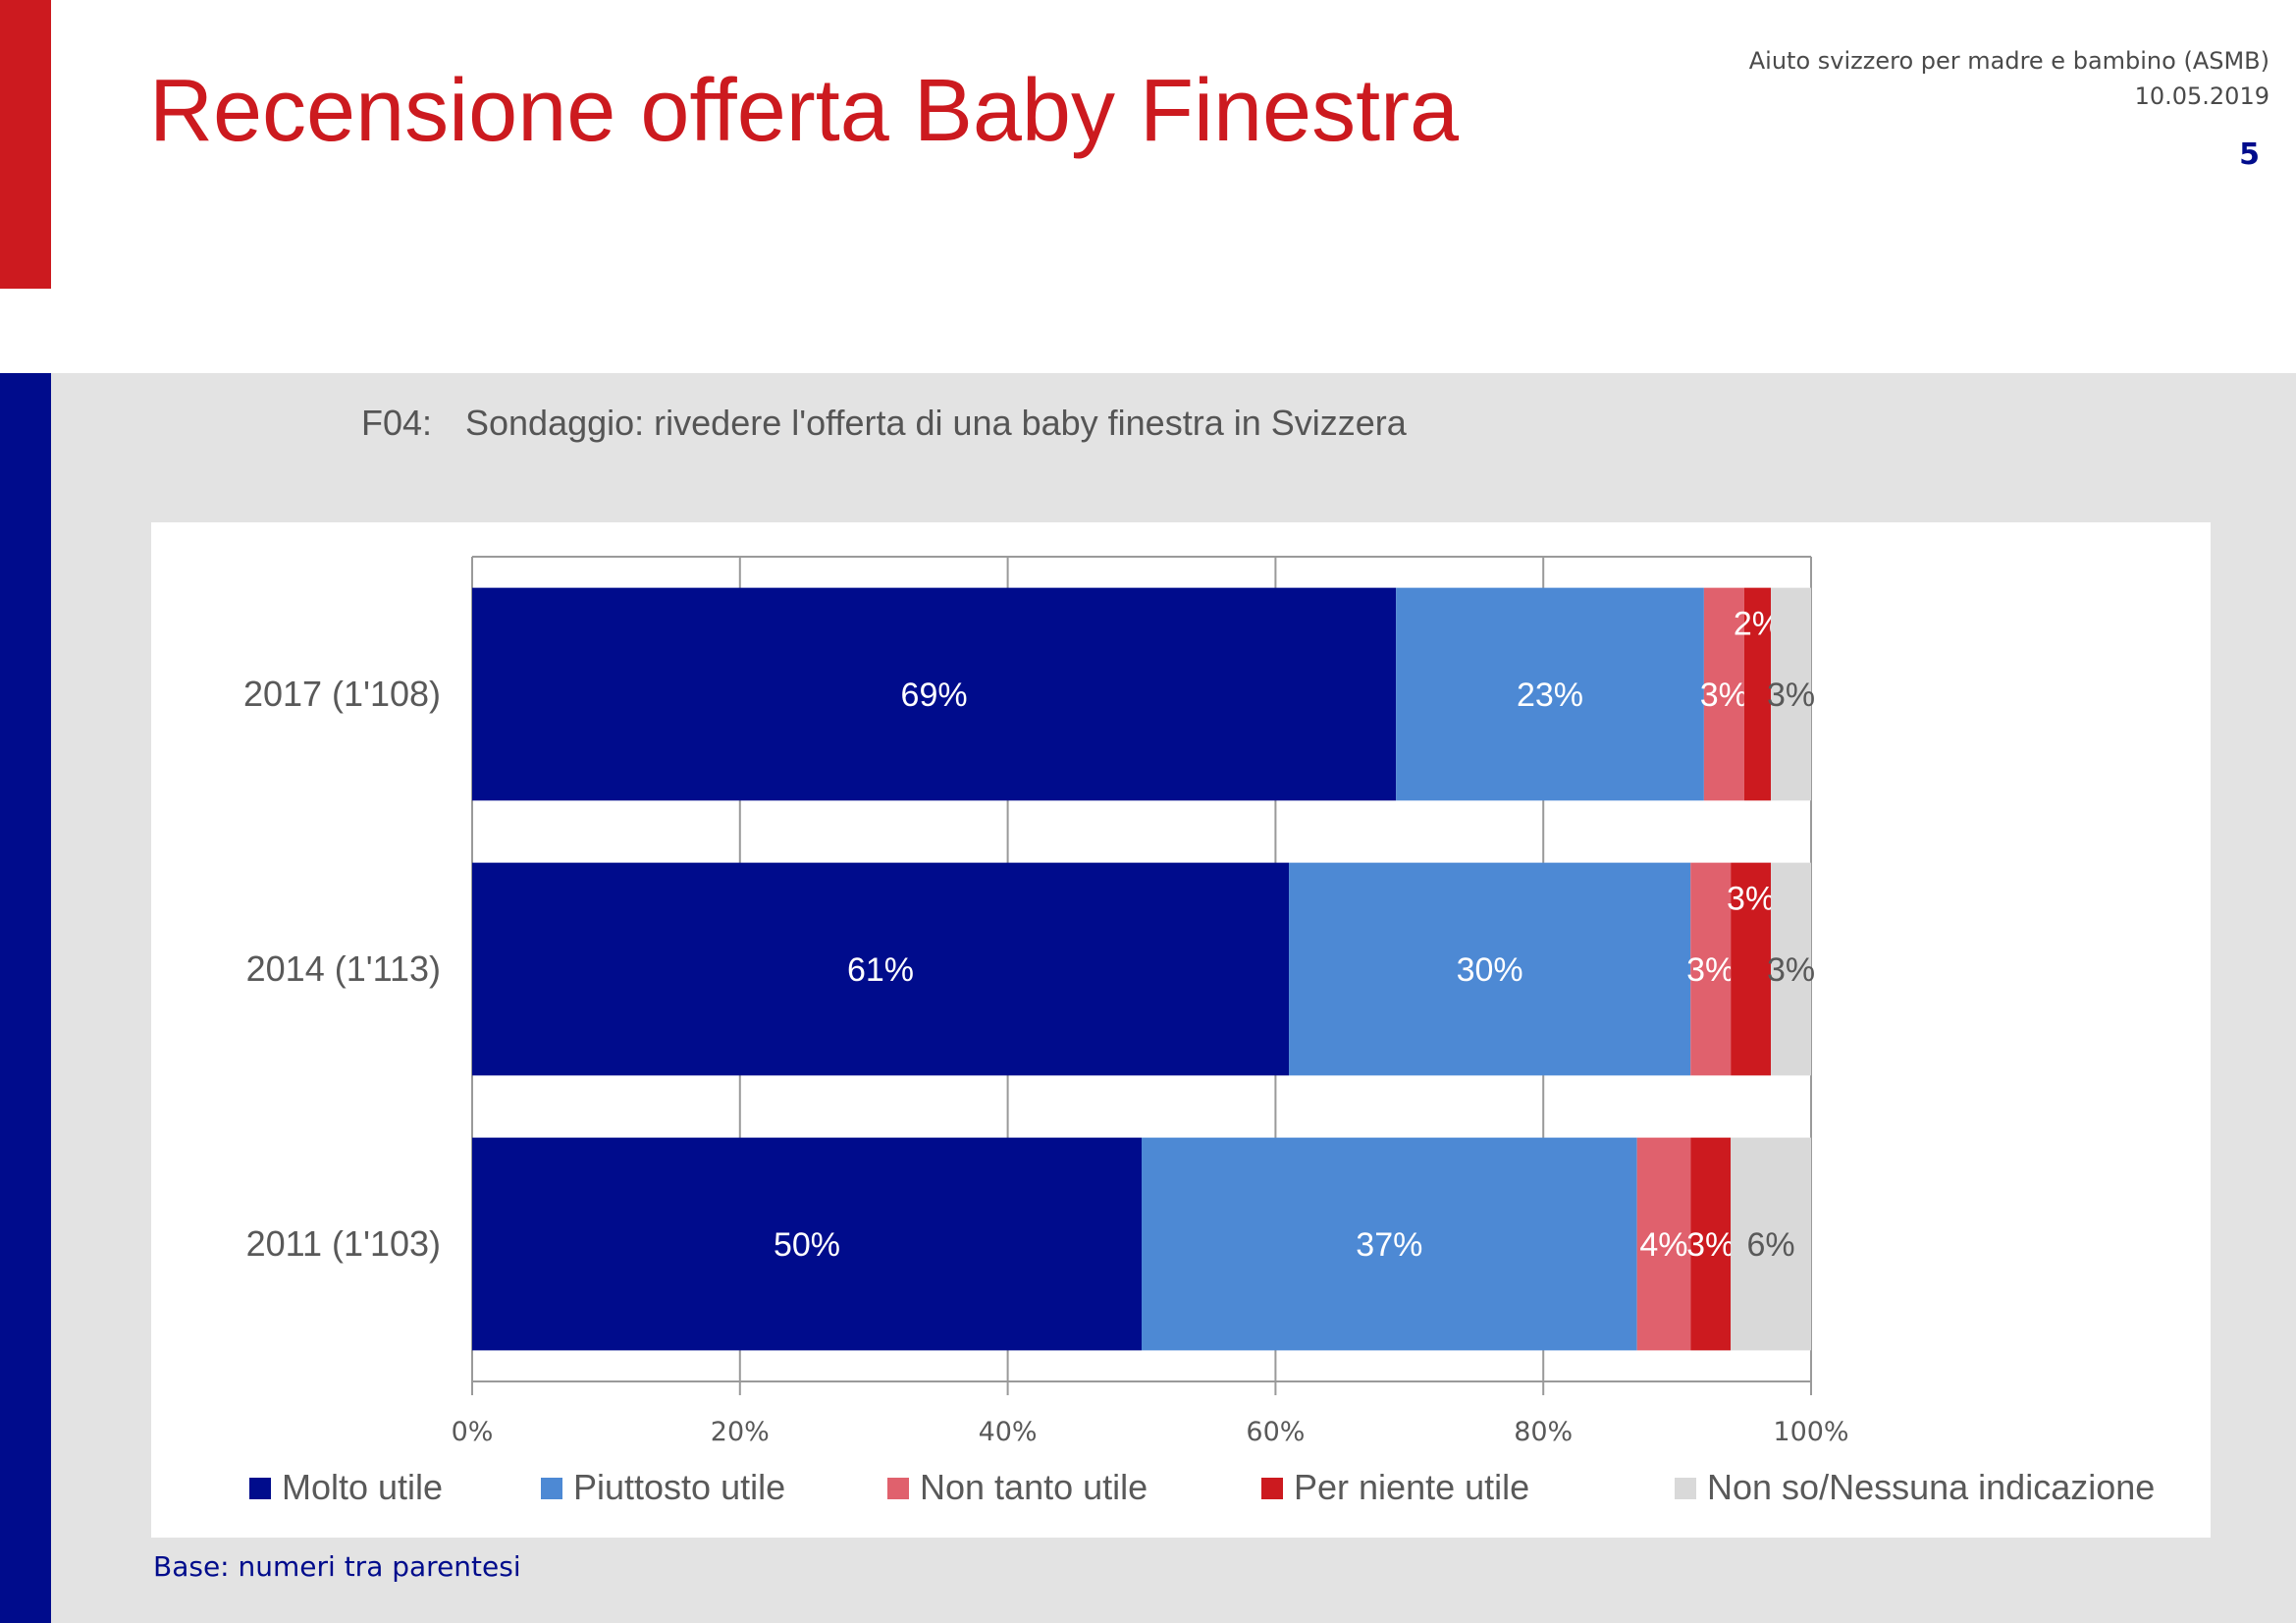  I want to click on data-label: 30%, so click(1490, 970).